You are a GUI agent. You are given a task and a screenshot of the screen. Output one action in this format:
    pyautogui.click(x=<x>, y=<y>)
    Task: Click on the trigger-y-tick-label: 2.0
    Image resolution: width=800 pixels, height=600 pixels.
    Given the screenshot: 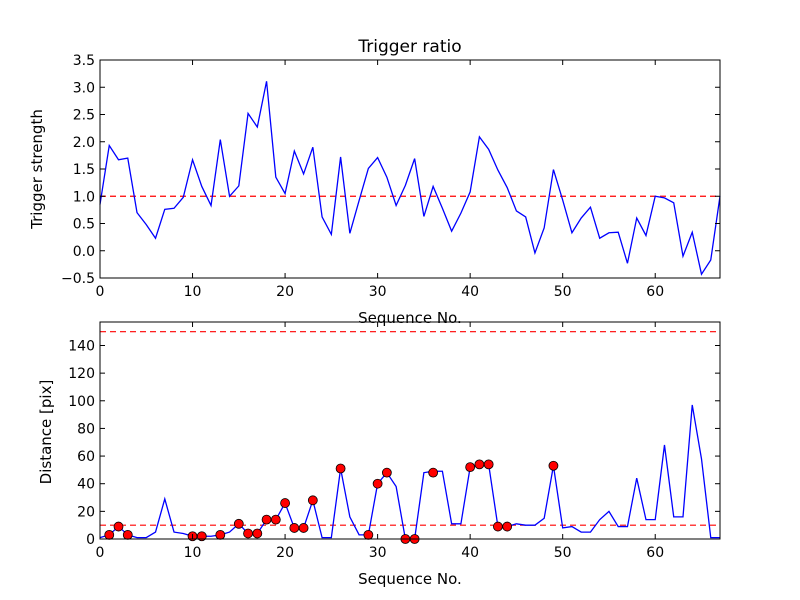 What is the action you would take?
    pyautogui.click(x=84, y=143)
    